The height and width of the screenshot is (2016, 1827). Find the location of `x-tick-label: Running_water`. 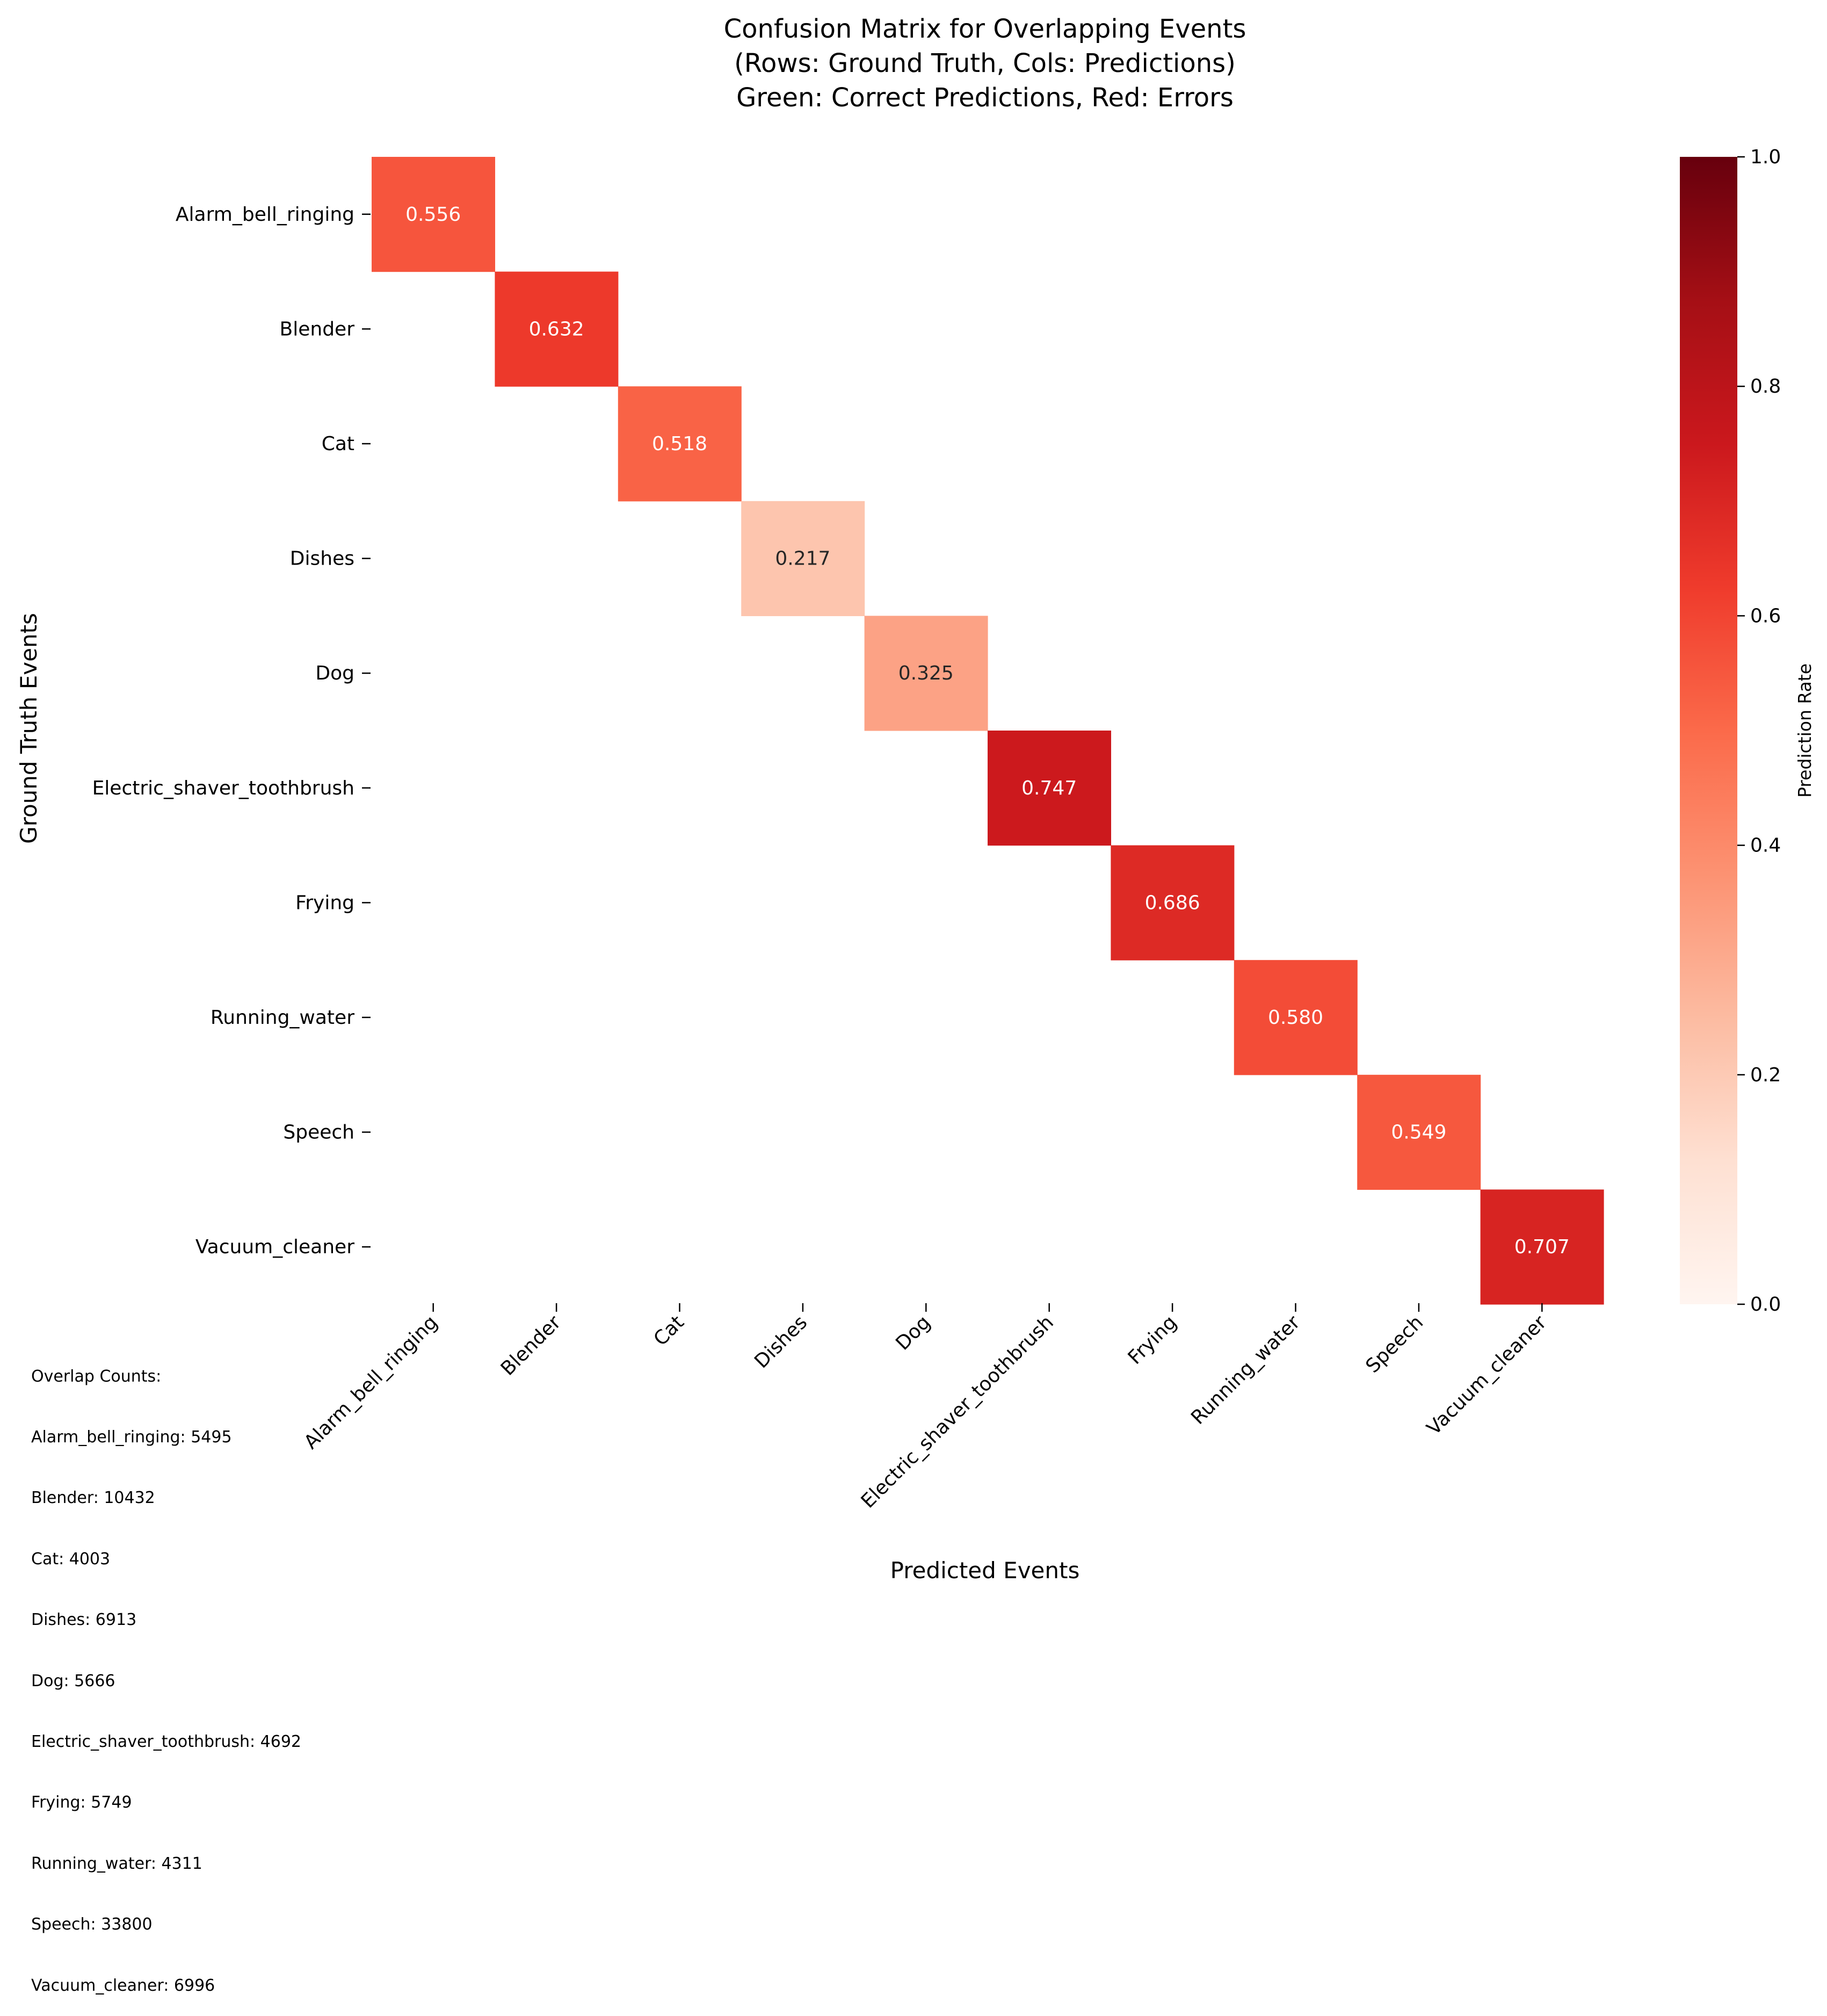

x-tick-label: Running_water is located at coordinates (1246, 1370).